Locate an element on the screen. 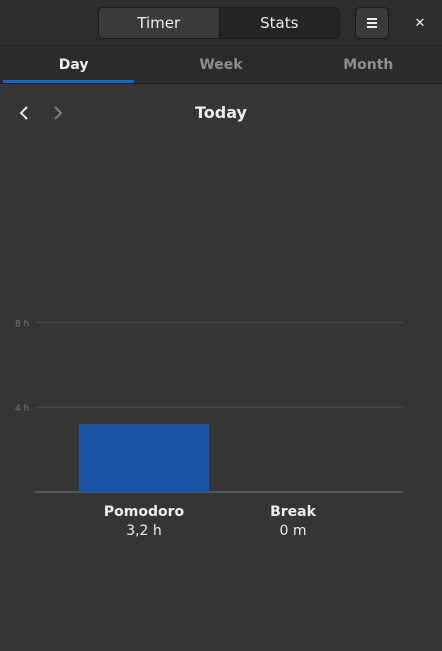  period-title: Today is located at coordinates (221, 112).